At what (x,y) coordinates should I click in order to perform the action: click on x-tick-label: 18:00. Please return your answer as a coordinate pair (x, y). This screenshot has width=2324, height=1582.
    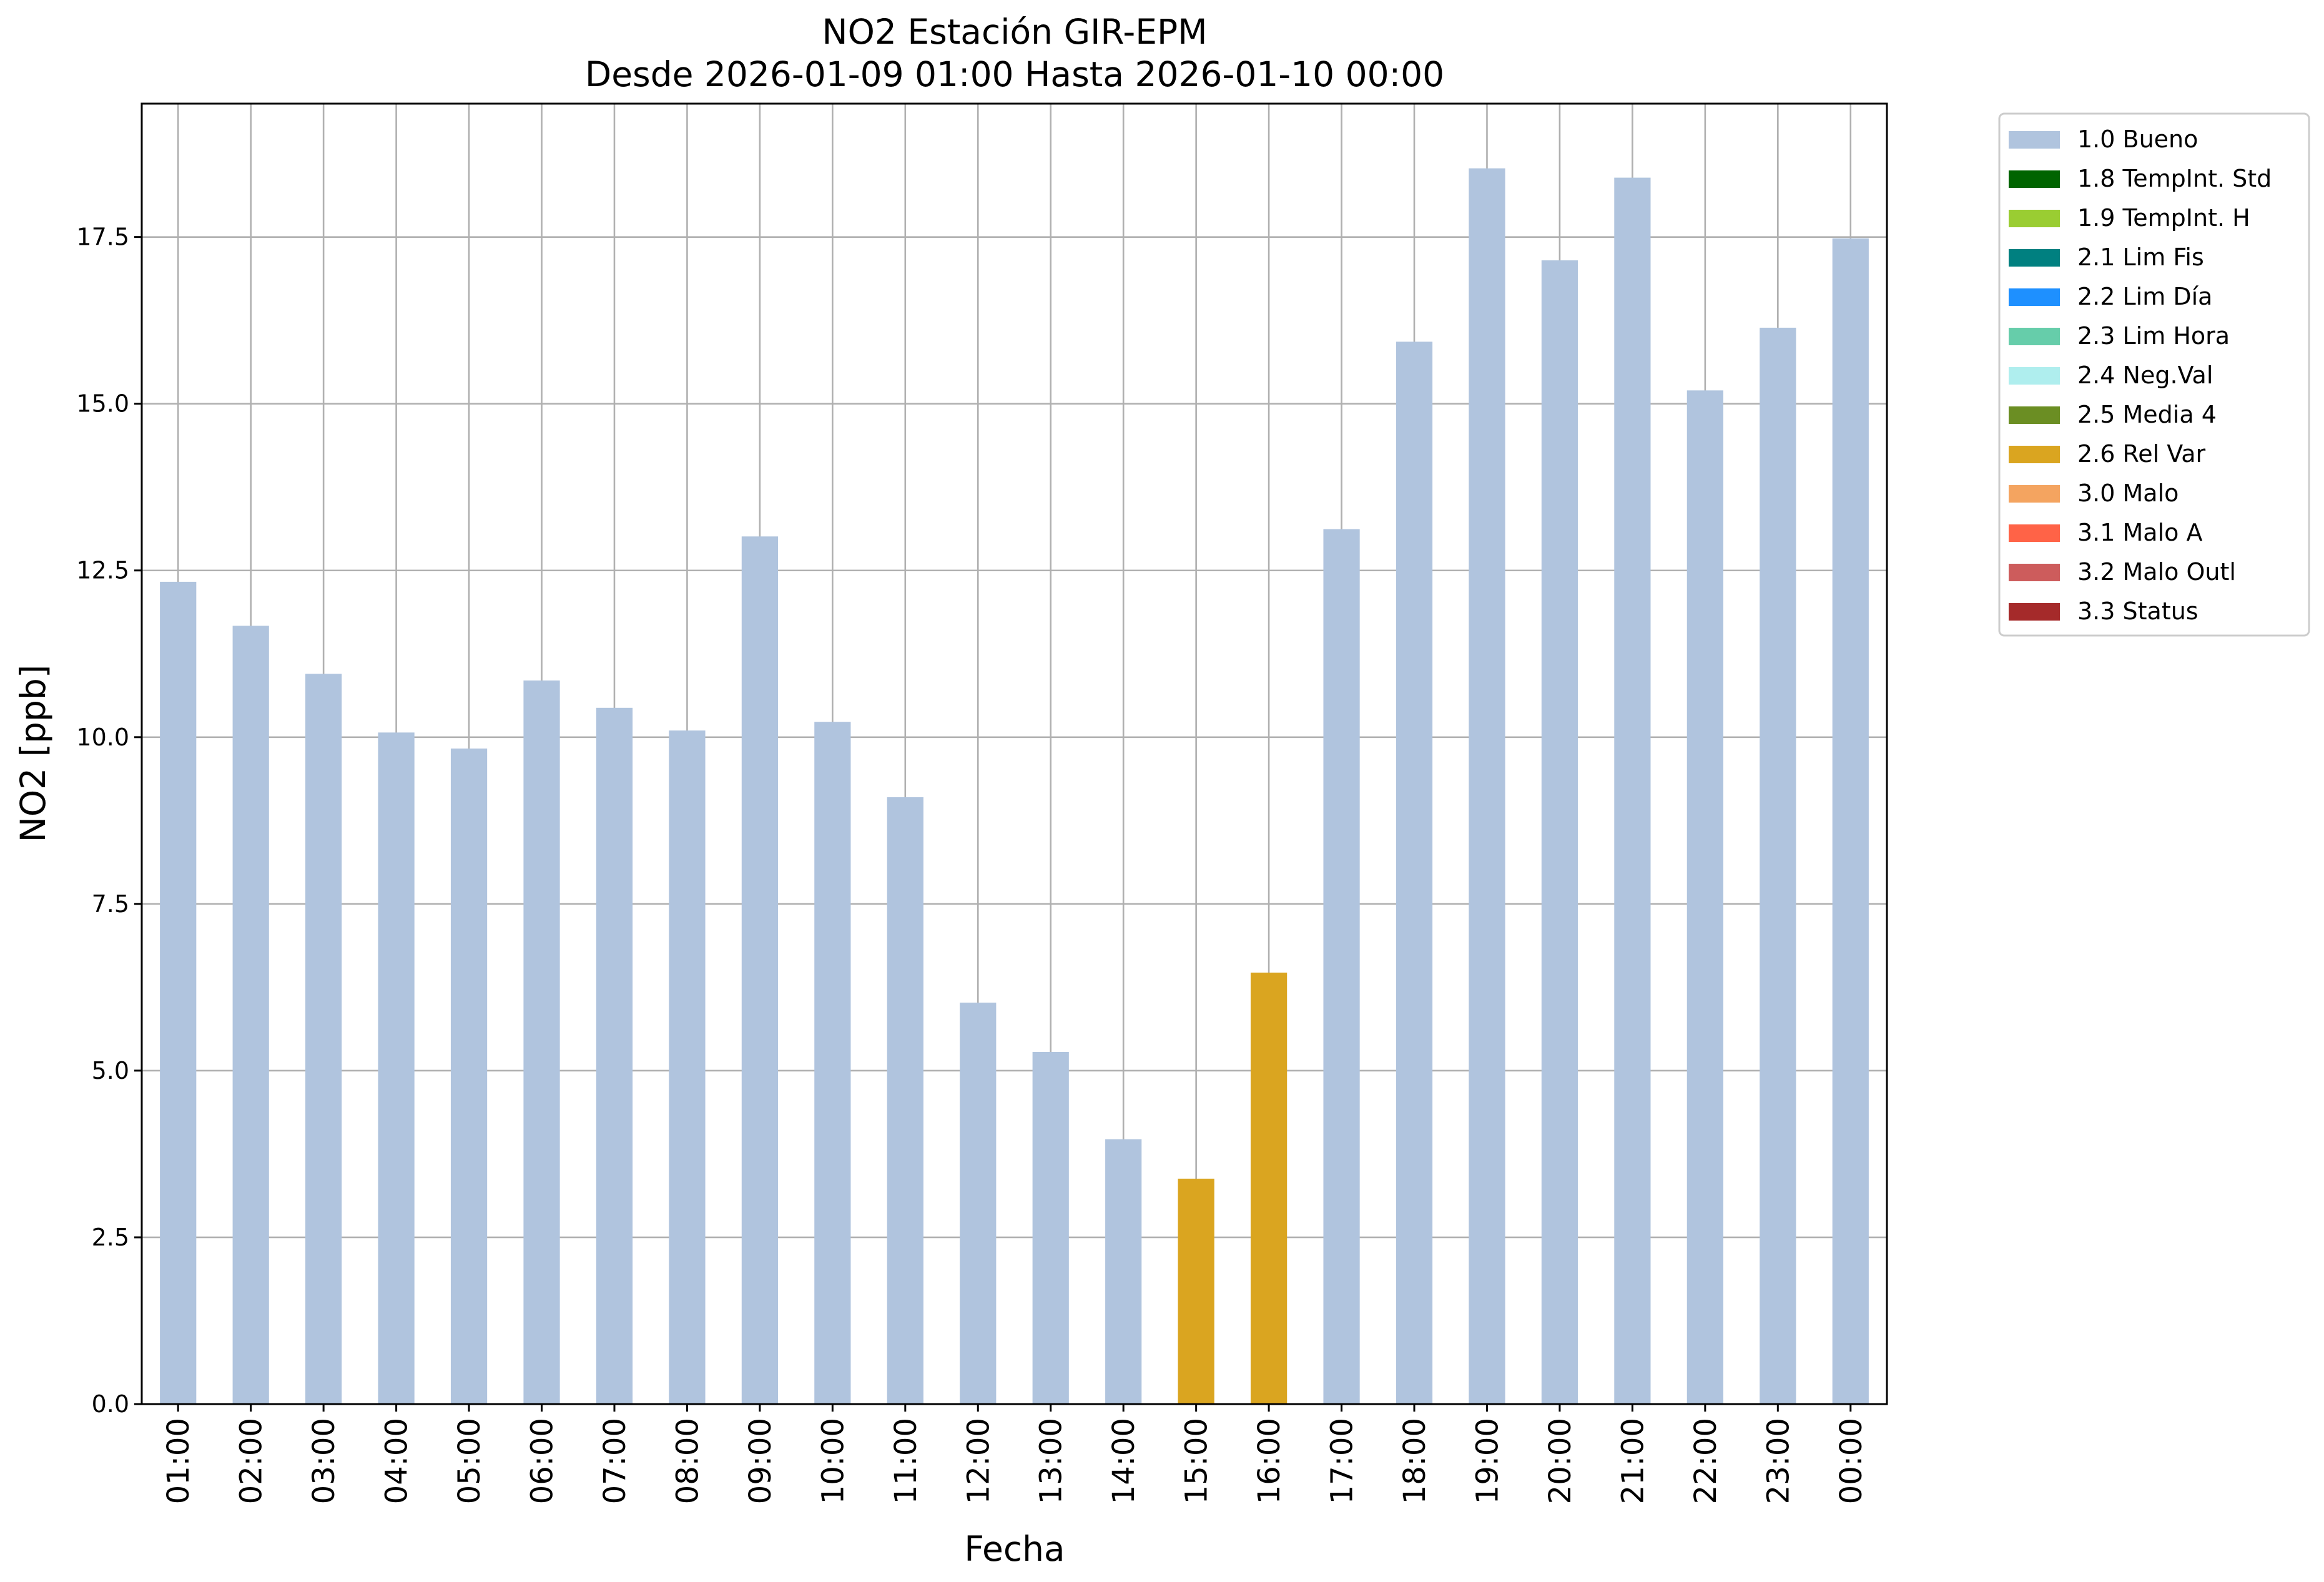
    Looking at the image, I should click on (1414, 1461).